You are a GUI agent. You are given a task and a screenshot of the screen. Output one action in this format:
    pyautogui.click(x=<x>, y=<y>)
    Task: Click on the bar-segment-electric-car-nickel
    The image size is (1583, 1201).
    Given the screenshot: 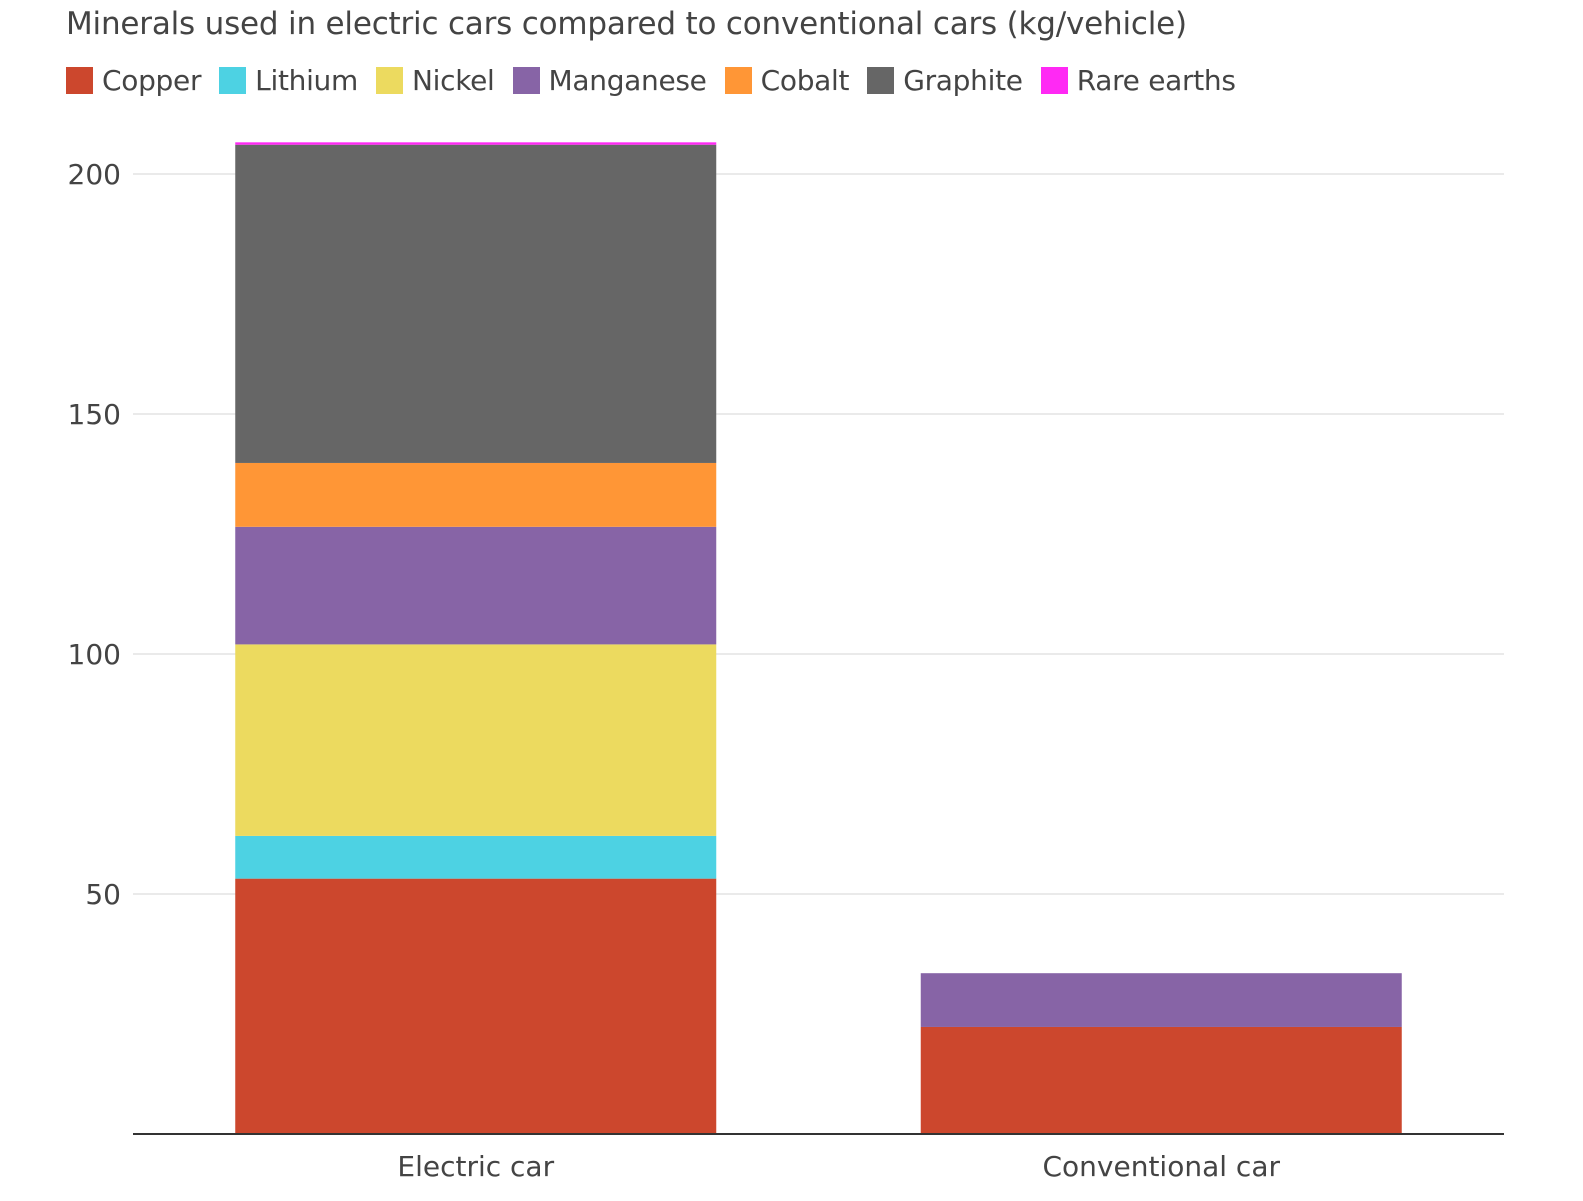 What is the action you would take?
    pyautogui.click(x=476, y=740)
    